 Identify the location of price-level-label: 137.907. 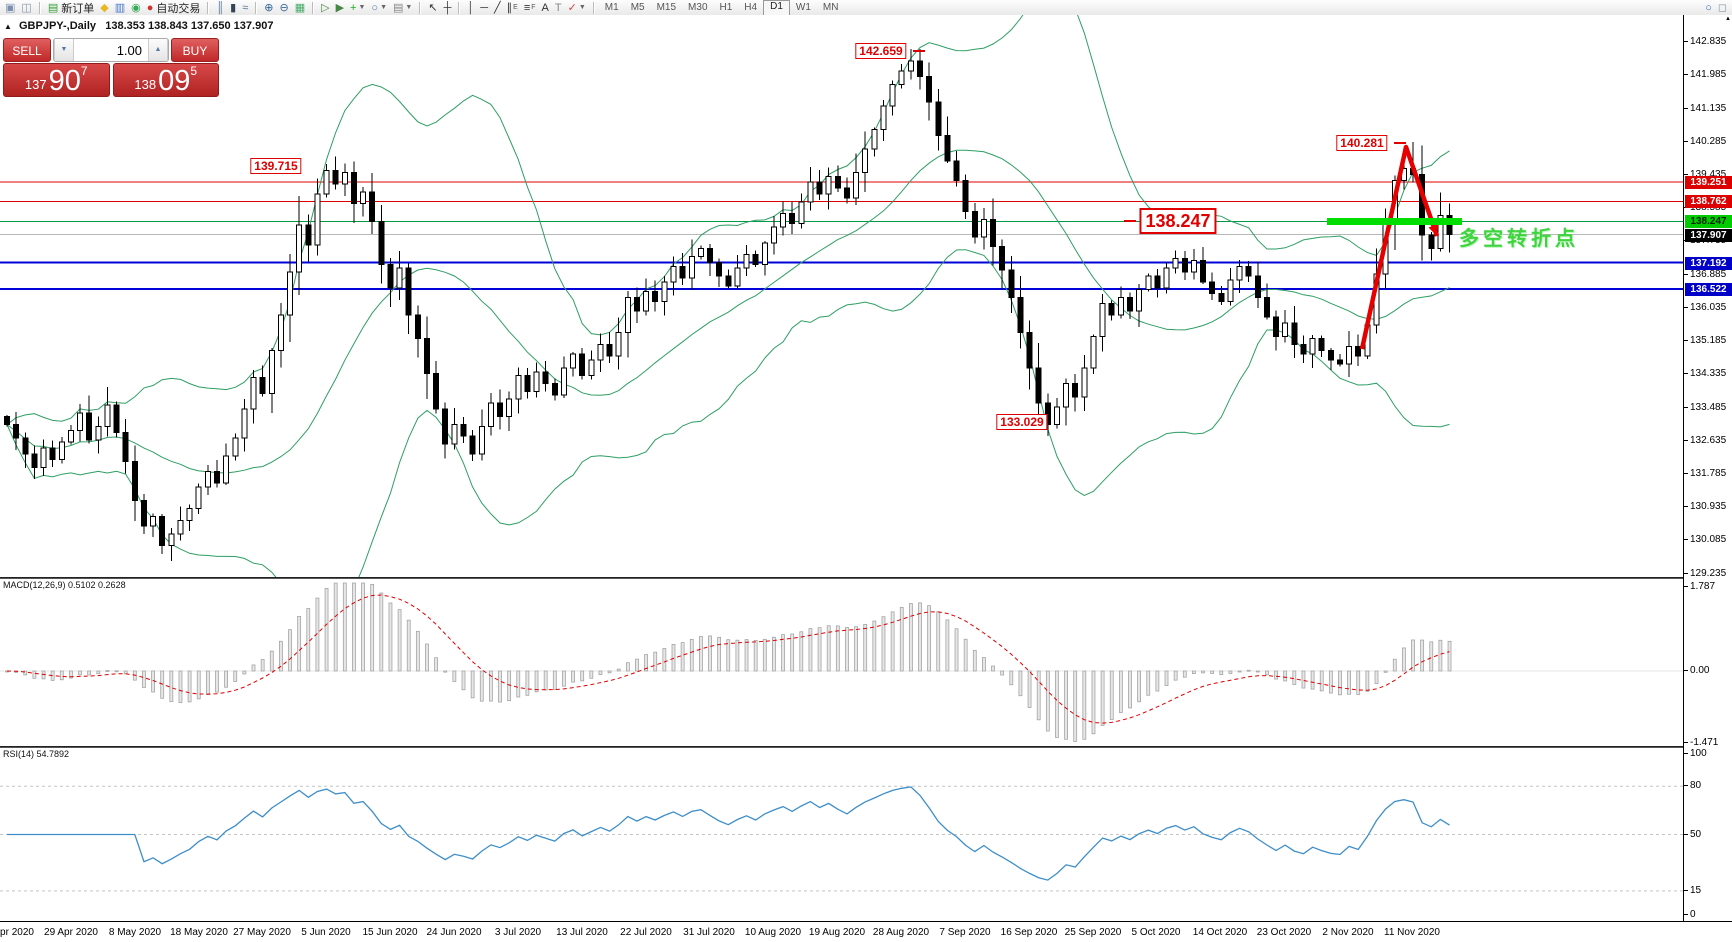
(1708, 235).